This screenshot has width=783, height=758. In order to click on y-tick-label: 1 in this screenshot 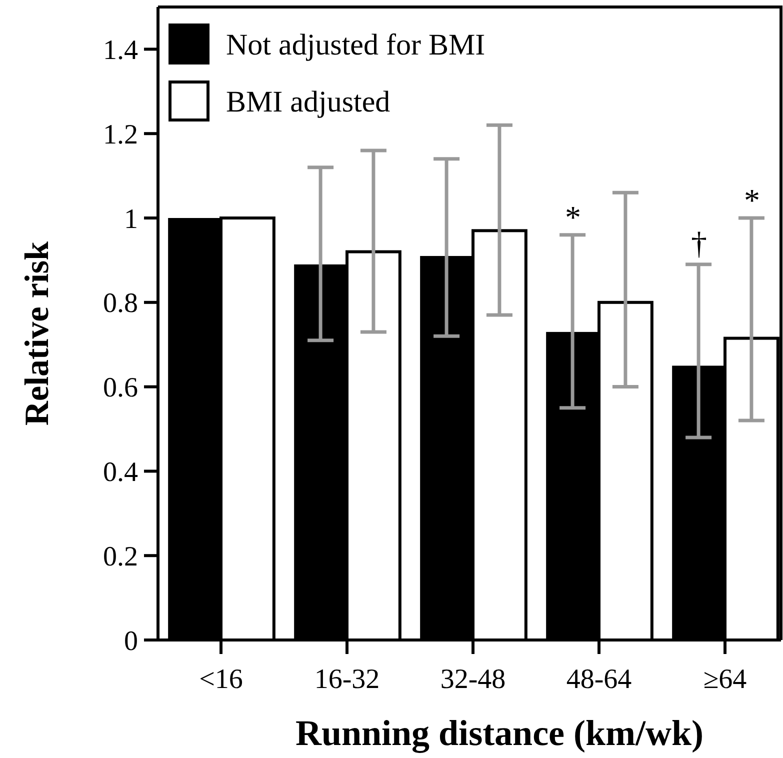, I will do `click(131, 219)`.